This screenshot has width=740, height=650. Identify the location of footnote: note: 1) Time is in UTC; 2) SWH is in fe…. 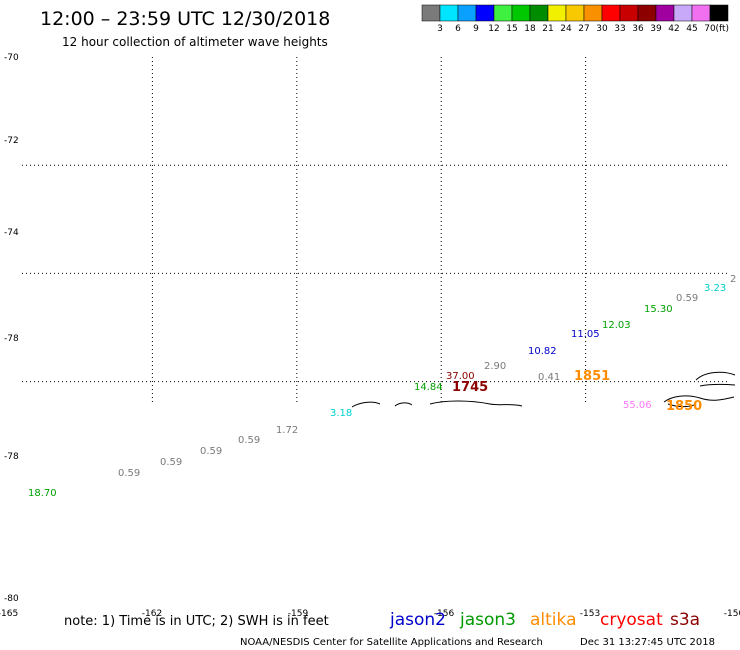
(196, 621).